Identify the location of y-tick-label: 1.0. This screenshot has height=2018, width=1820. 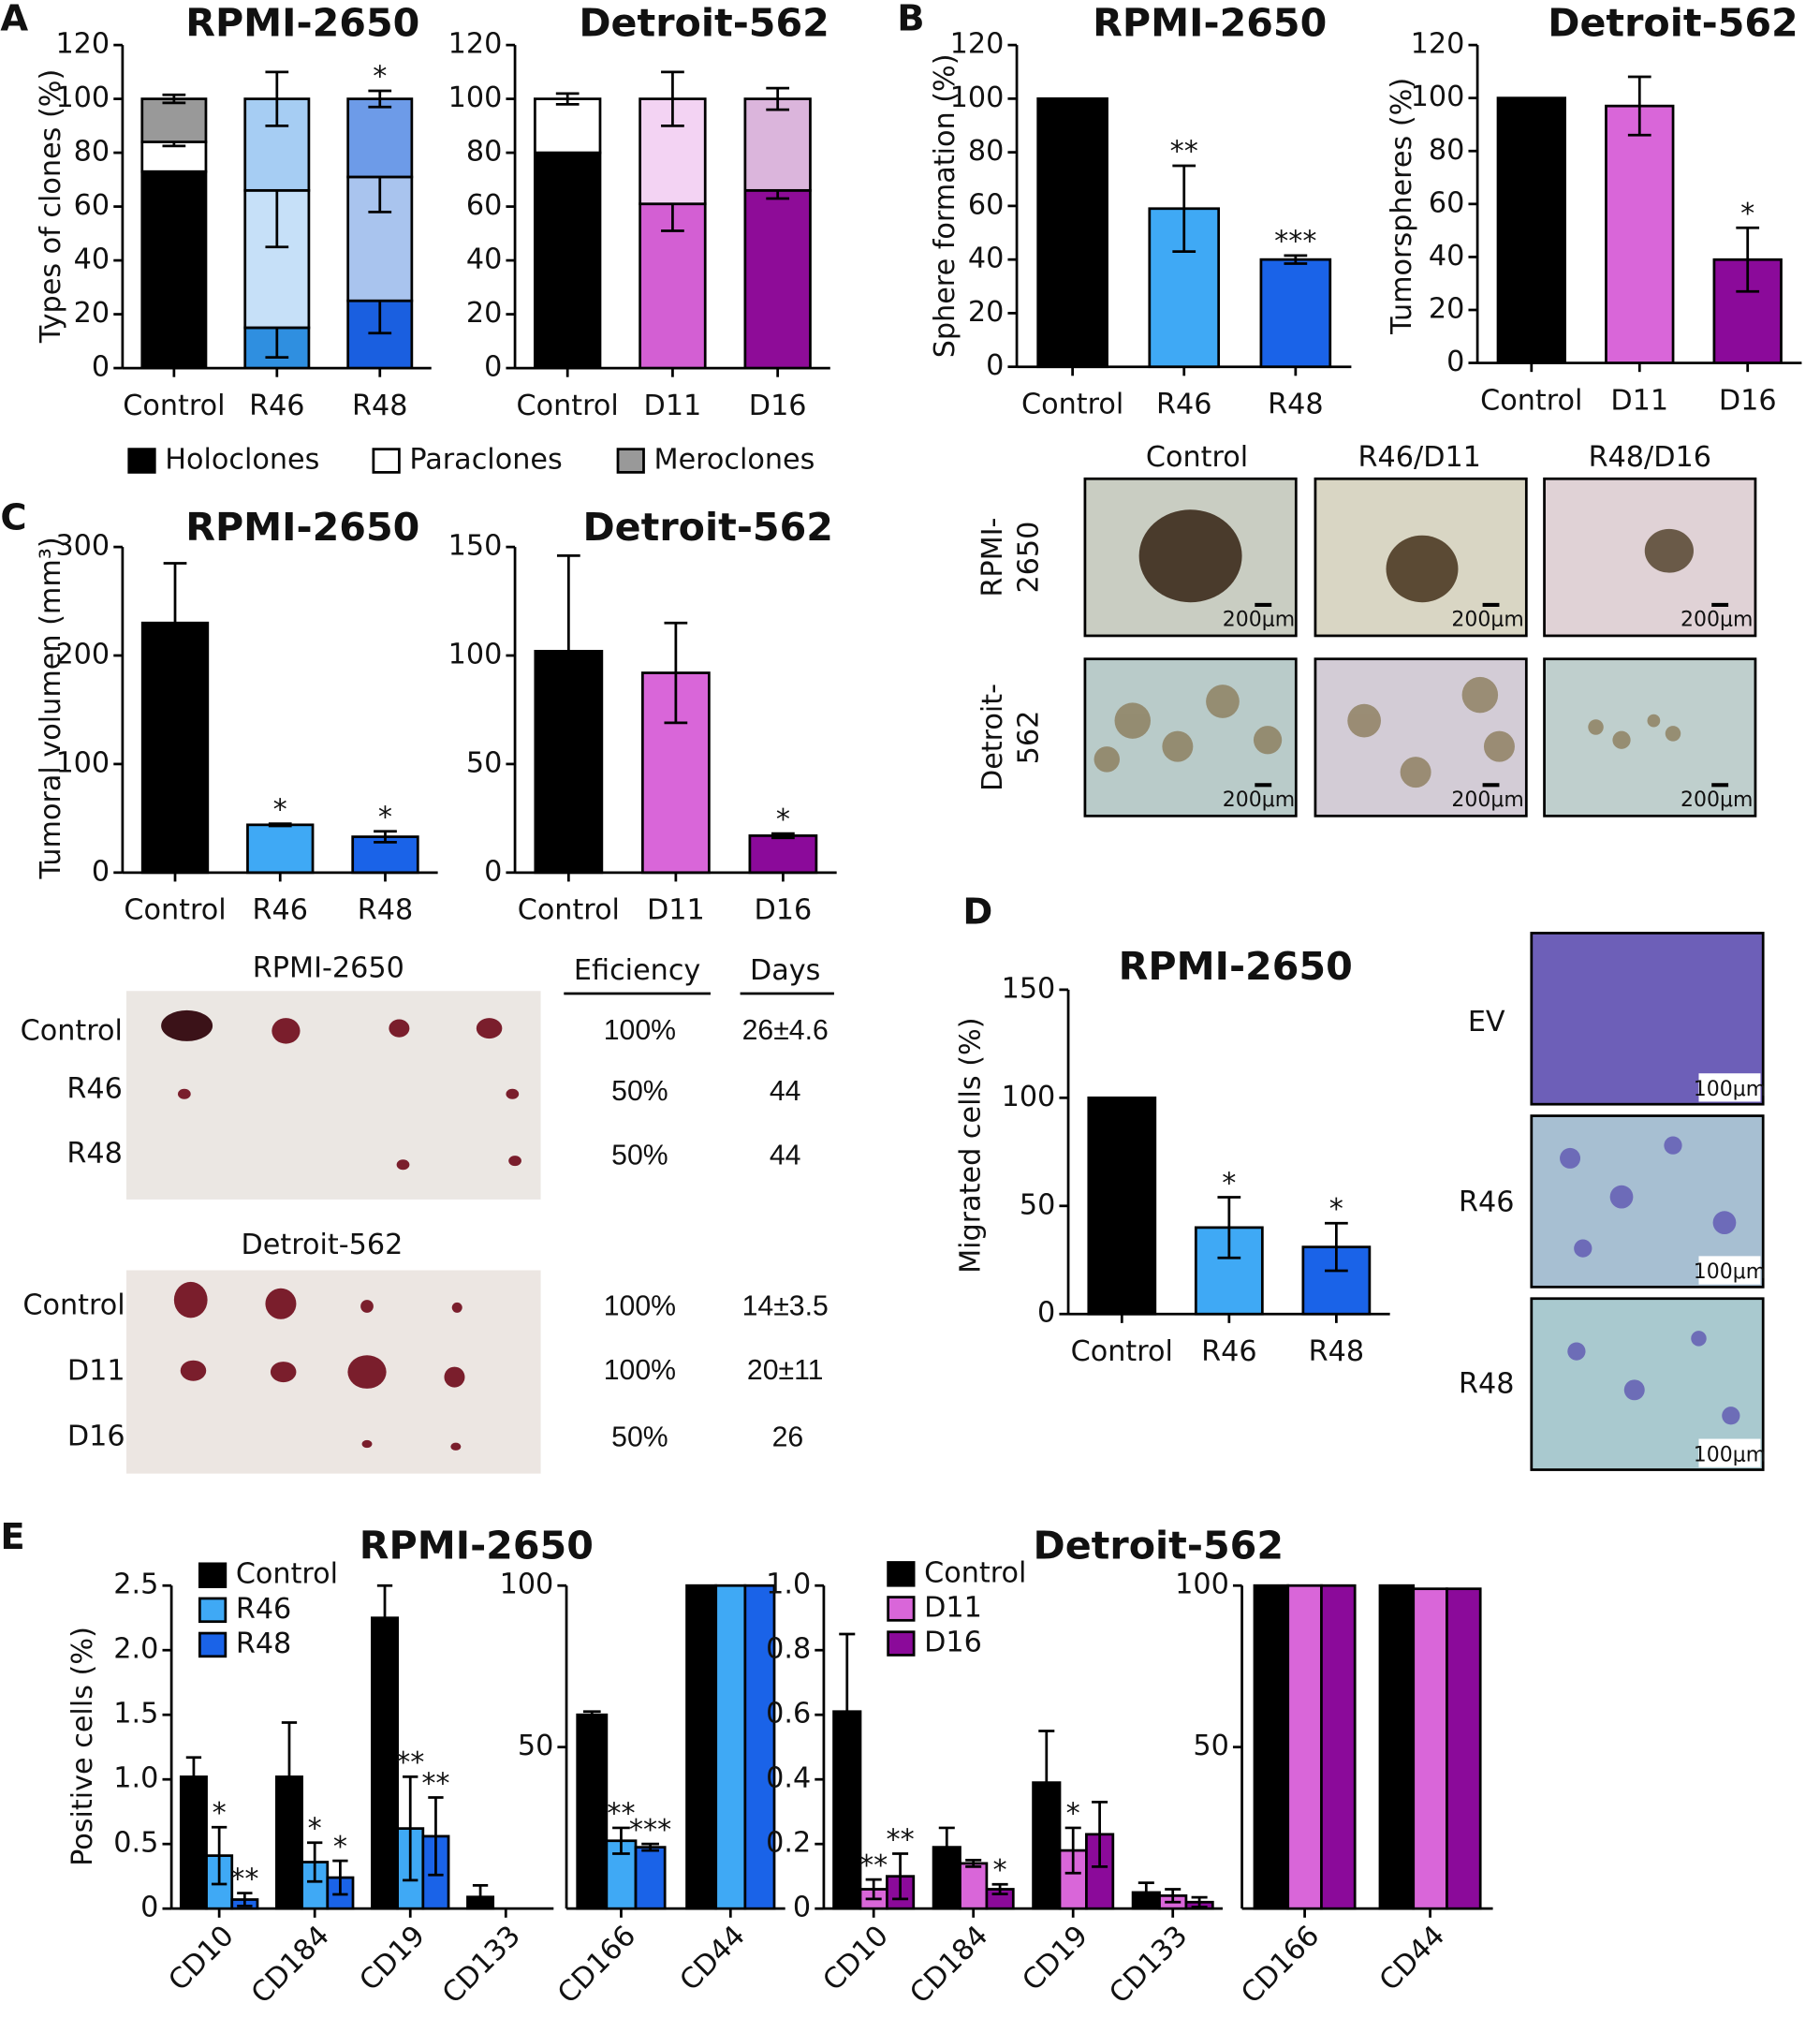
(135, 1779).